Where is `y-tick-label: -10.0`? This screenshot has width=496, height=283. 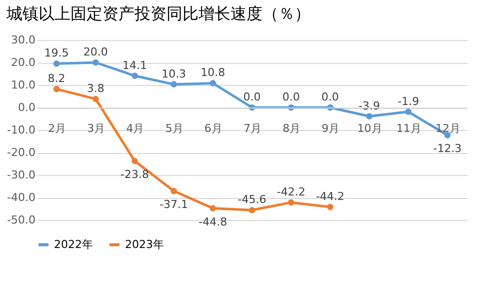 y-tick-label: -10.0 is located at coordinates (21, 130).